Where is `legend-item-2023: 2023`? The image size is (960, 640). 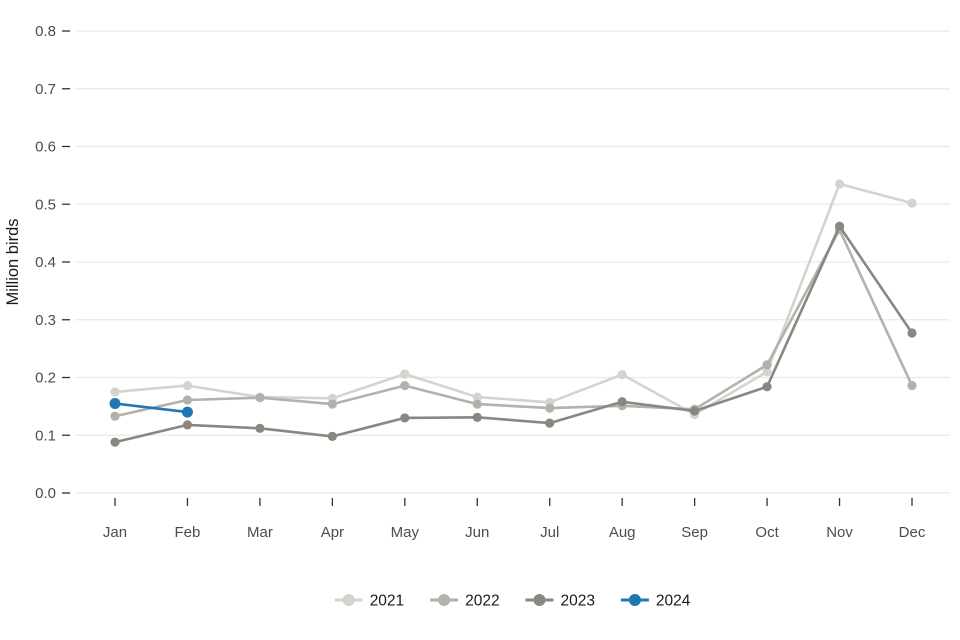
legend-item-2023: 2023 is located at coordinates (560, 601).